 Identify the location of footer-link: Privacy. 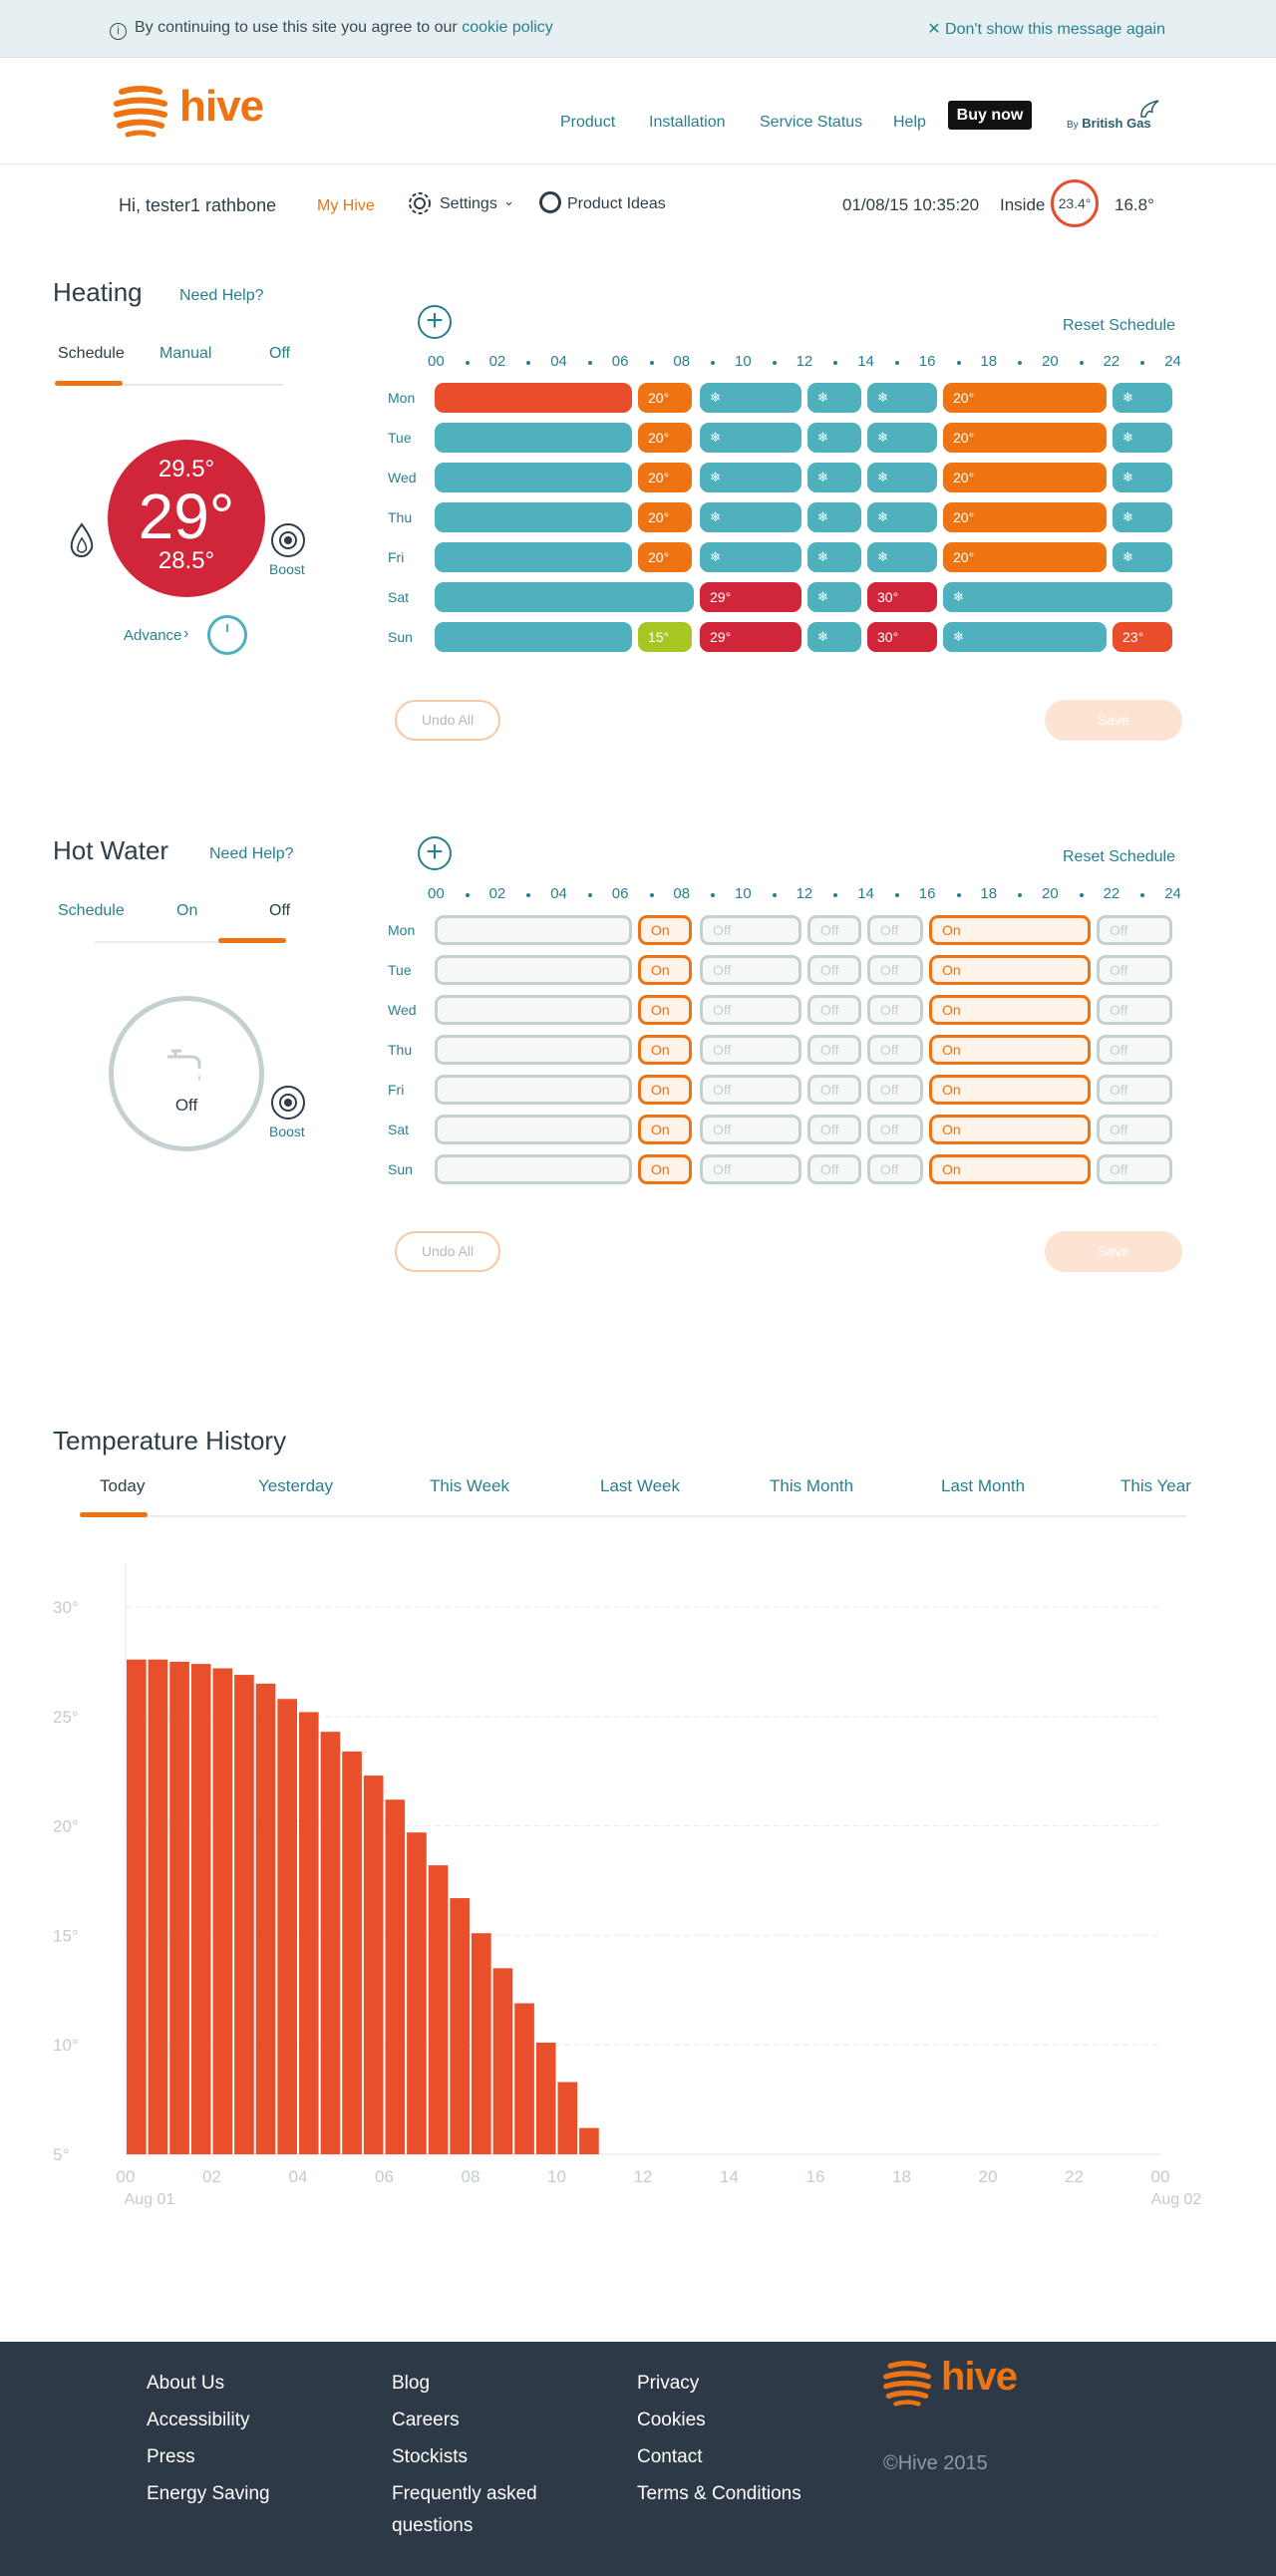
(668, 2383).